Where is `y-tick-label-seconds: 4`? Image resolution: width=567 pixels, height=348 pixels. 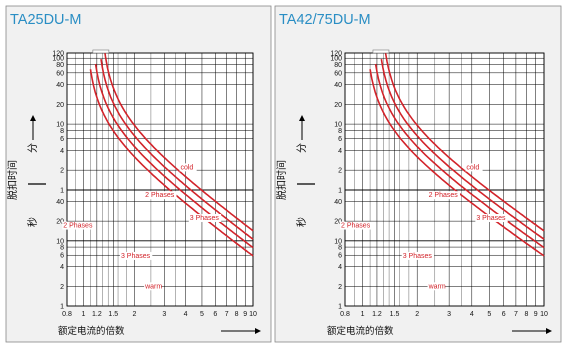 y-tick-label-seconds: 4 is located at coordinates (340, 267).